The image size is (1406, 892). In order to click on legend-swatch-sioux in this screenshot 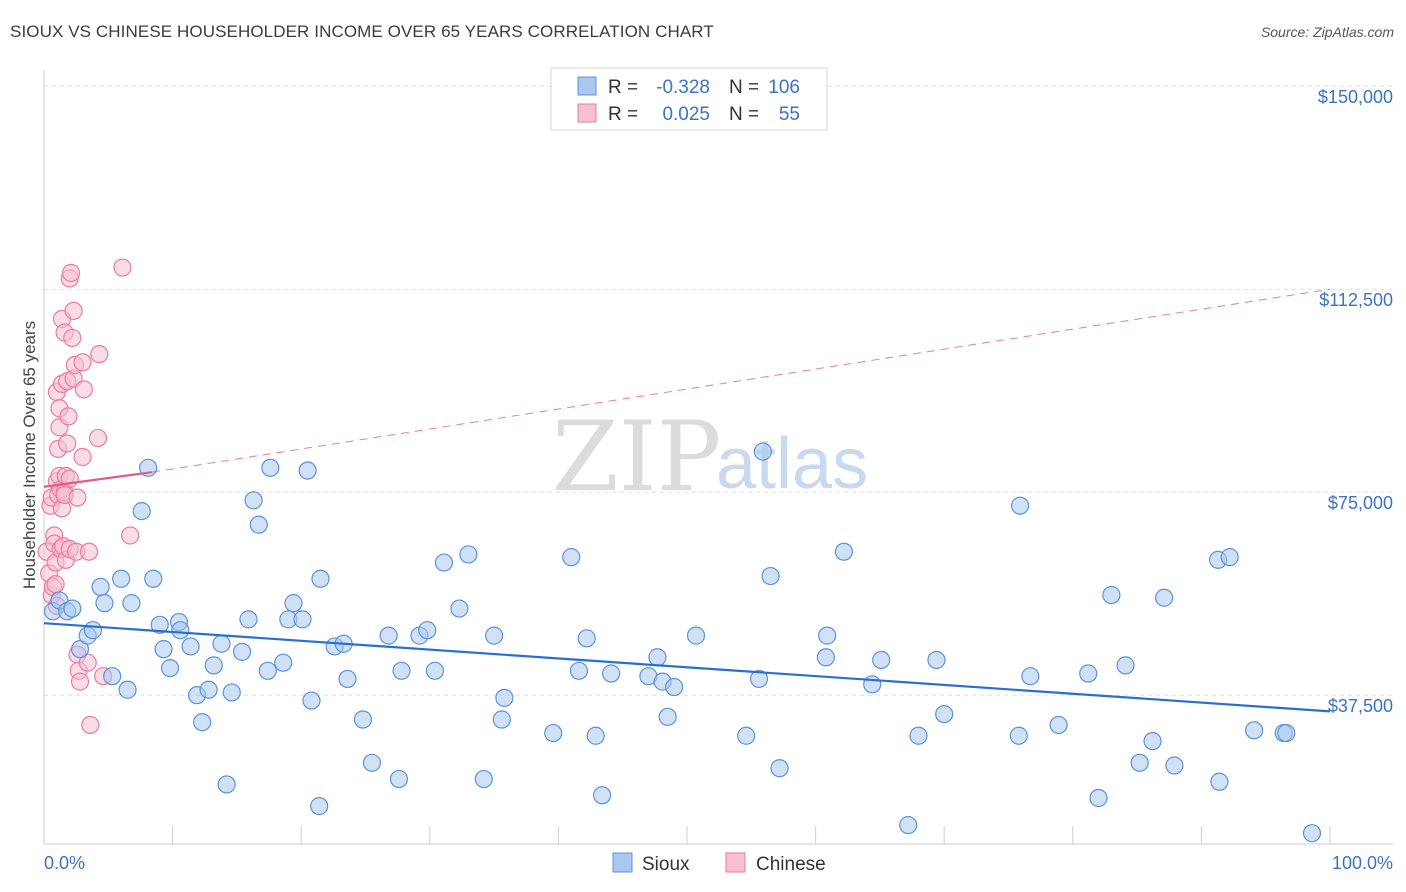, I will do `click(587, 86)`.